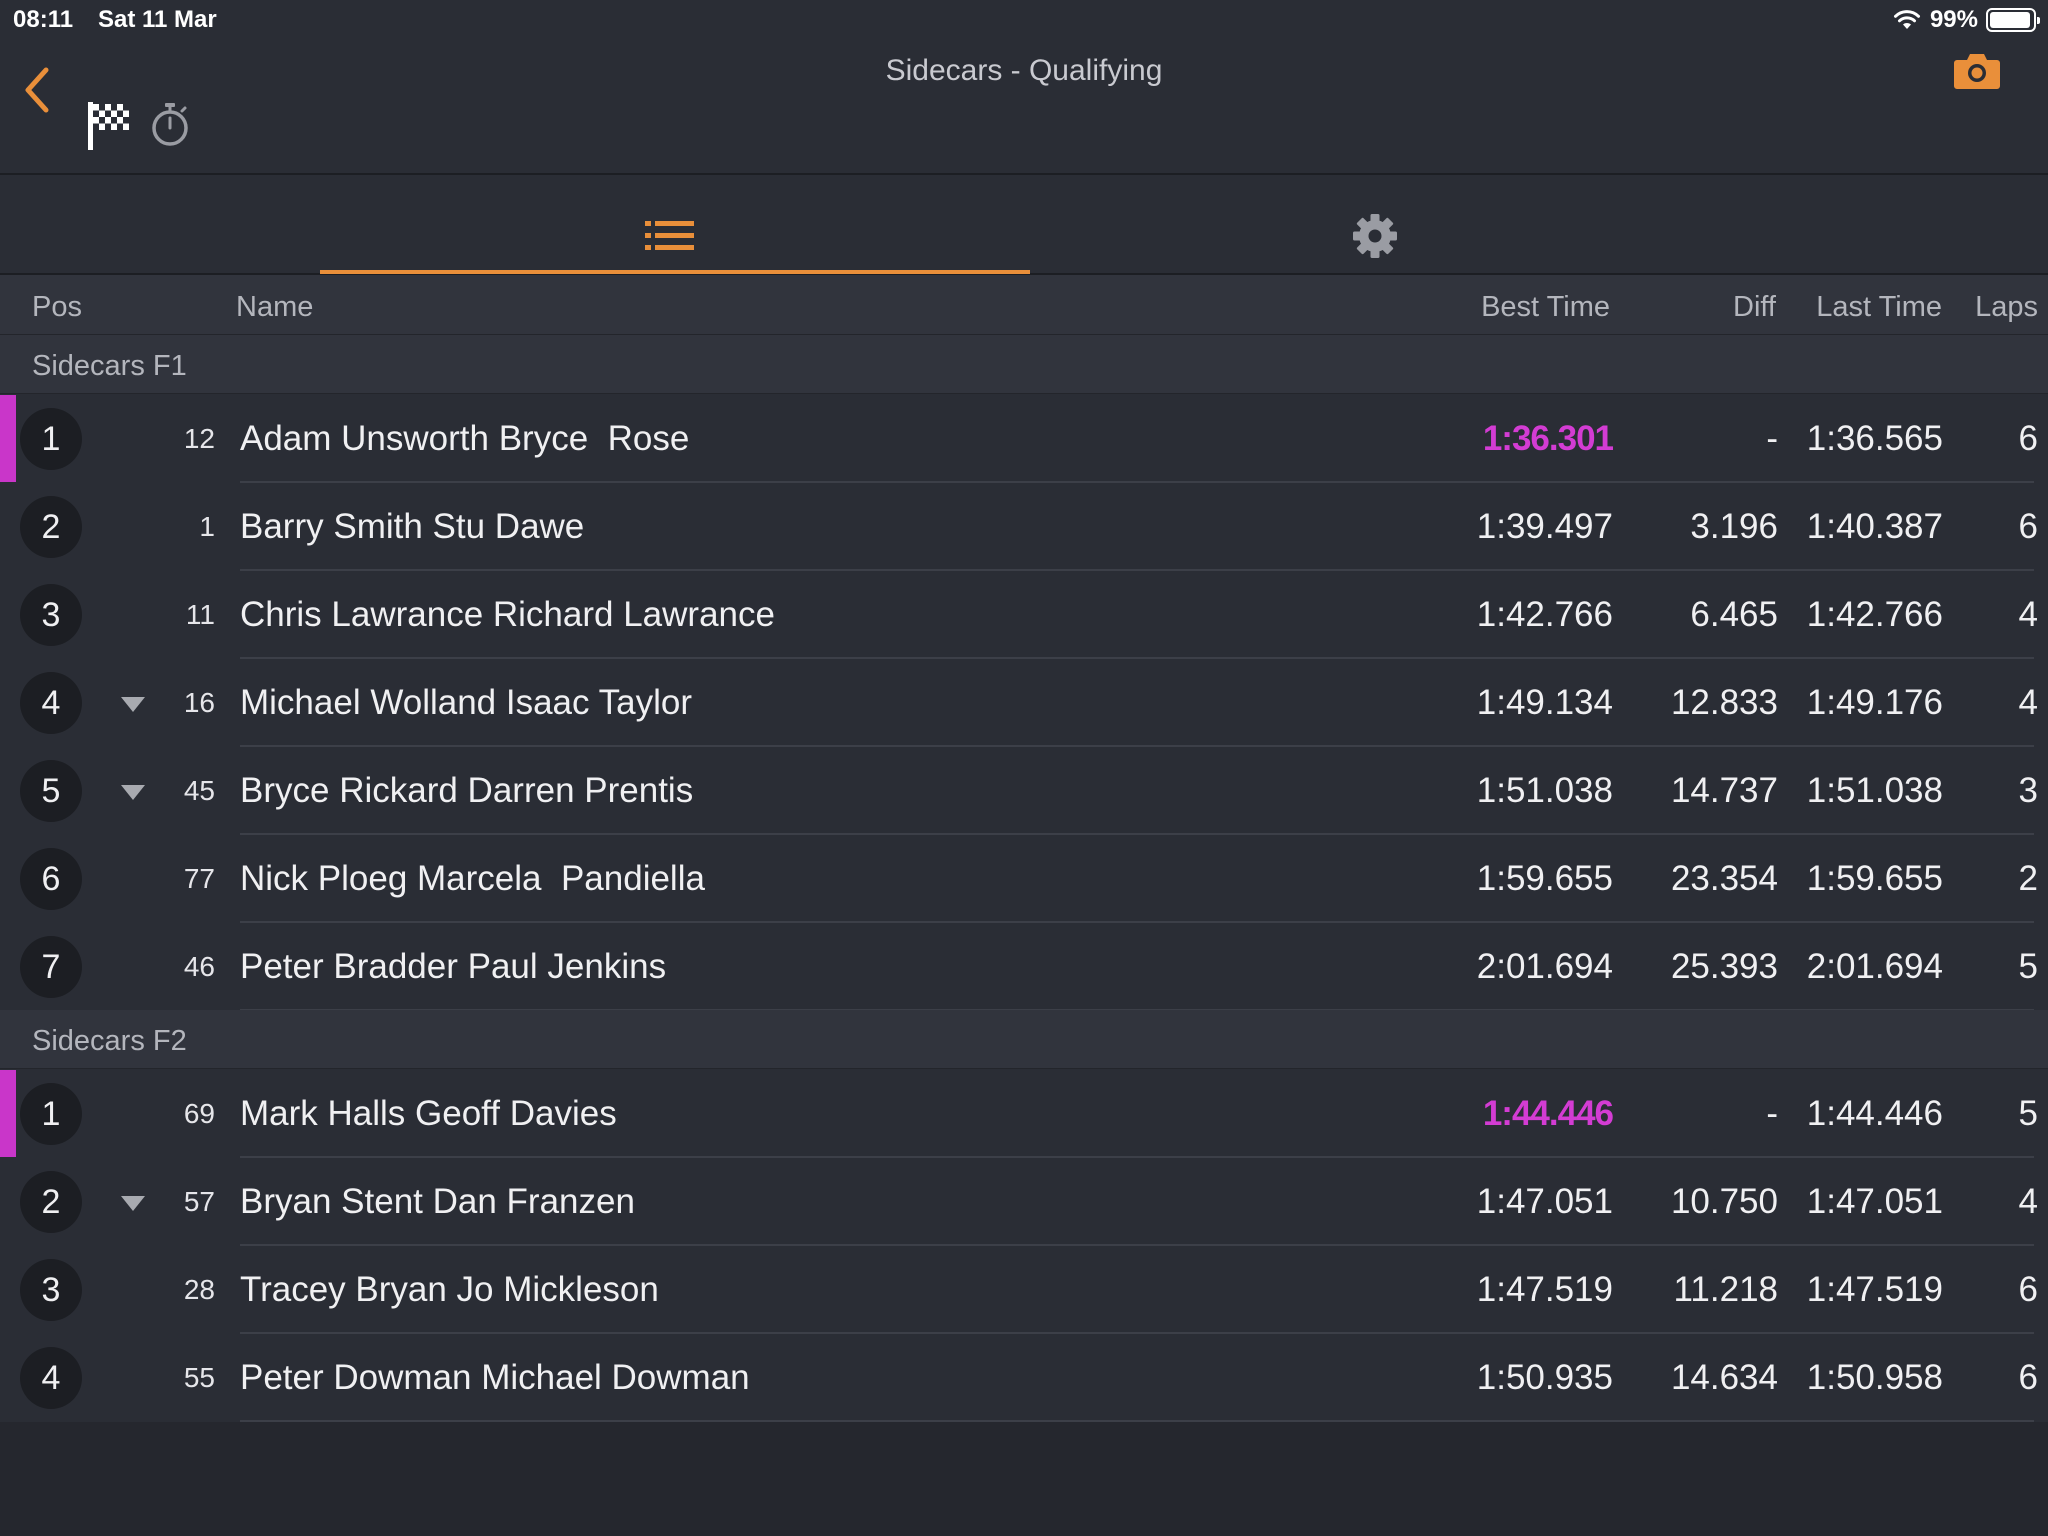 Image resolution: width=2048 pixels, height=1536 pixels. Describe the element at coordinates (1874, 1113) in the screenshot. I see `last-time: 1:44.446` at that location.